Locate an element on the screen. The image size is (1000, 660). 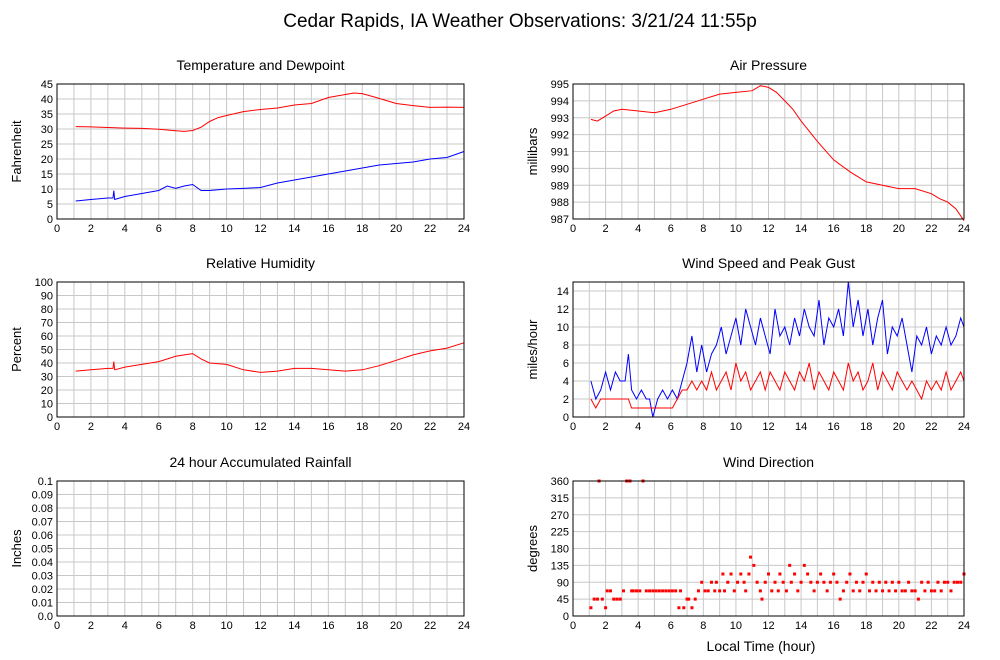
x-axis-title: Local Time (hour) is located at coordinates (761, 646).